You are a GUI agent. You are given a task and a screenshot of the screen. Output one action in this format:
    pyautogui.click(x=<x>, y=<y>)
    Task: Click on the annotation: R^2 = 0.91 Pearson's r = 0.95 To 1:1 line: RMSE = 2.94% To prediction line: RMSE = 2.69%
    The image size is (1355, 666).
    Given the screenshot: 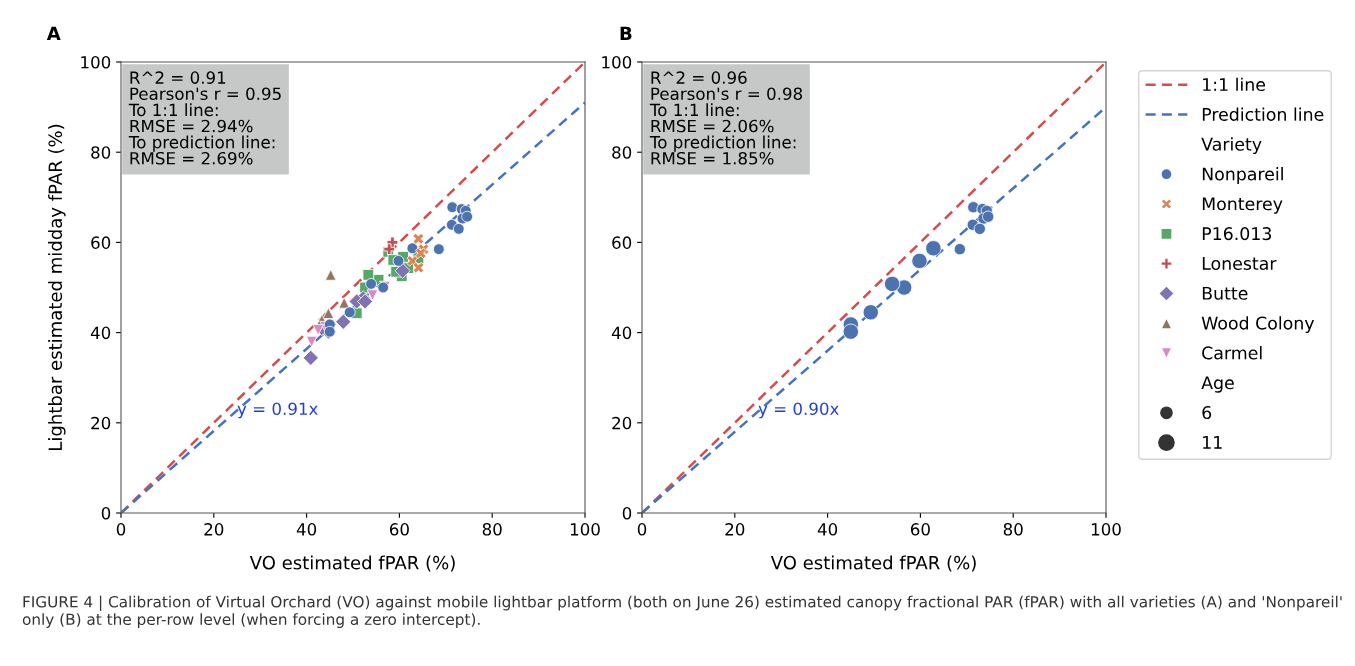 What is the action you would take?
    pyautogui.click(x=204, y=118)
    